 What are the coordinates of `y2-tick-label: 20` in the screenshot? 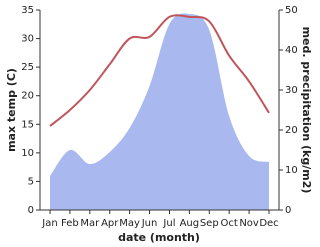 It's located at (291, 130).